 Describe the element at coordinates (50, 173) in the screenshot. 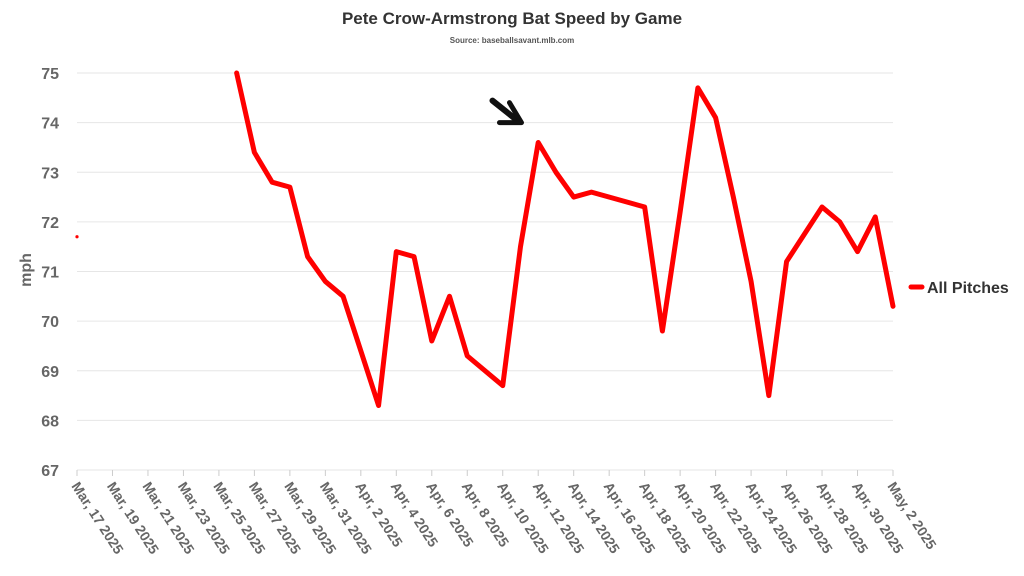

I see `y-tick-label: 73` at that location.